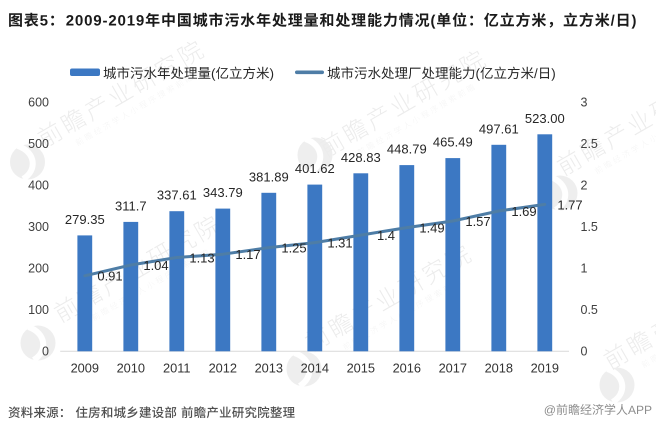 Image resolution: width=656 pixels, height=429 pixels. What do you see at coordinates (499, 128) in the screenshot?
I see `svg-text: 497.61` at bounding box center [499, 128].